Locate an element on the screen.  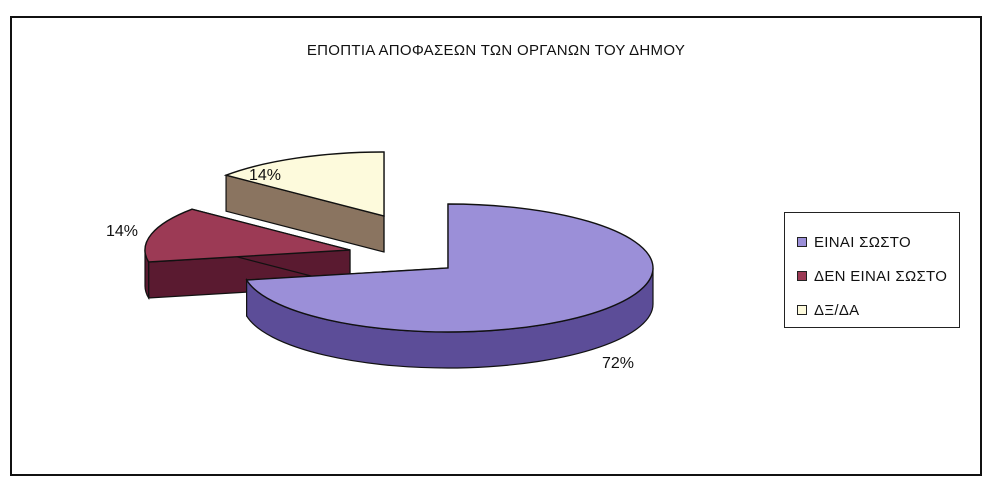
data-label-1: 14% is located at coordinates (122, 231).